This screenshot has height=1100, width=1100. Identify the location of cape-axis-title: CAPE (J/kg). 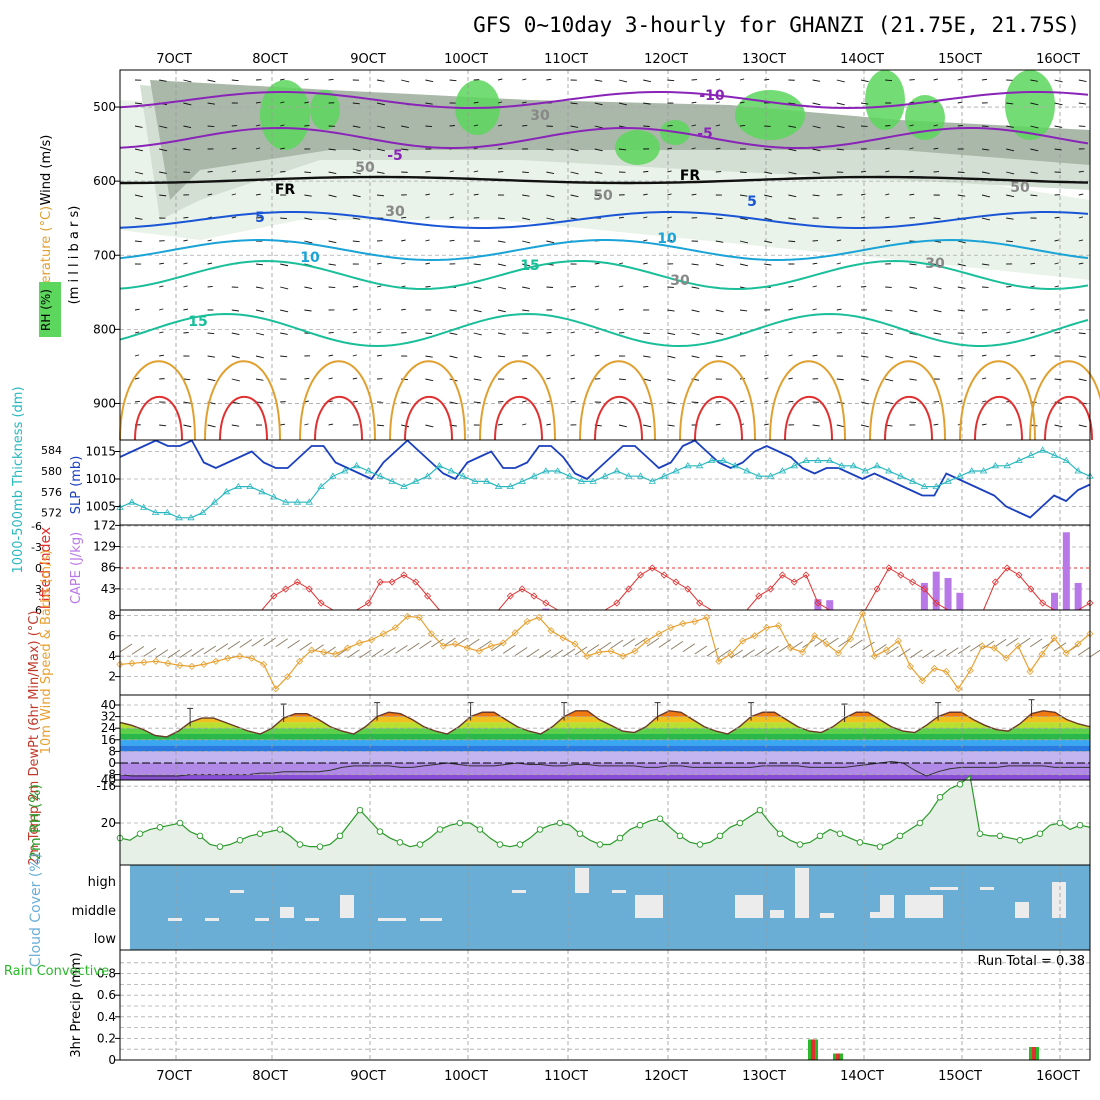
(76, 568).